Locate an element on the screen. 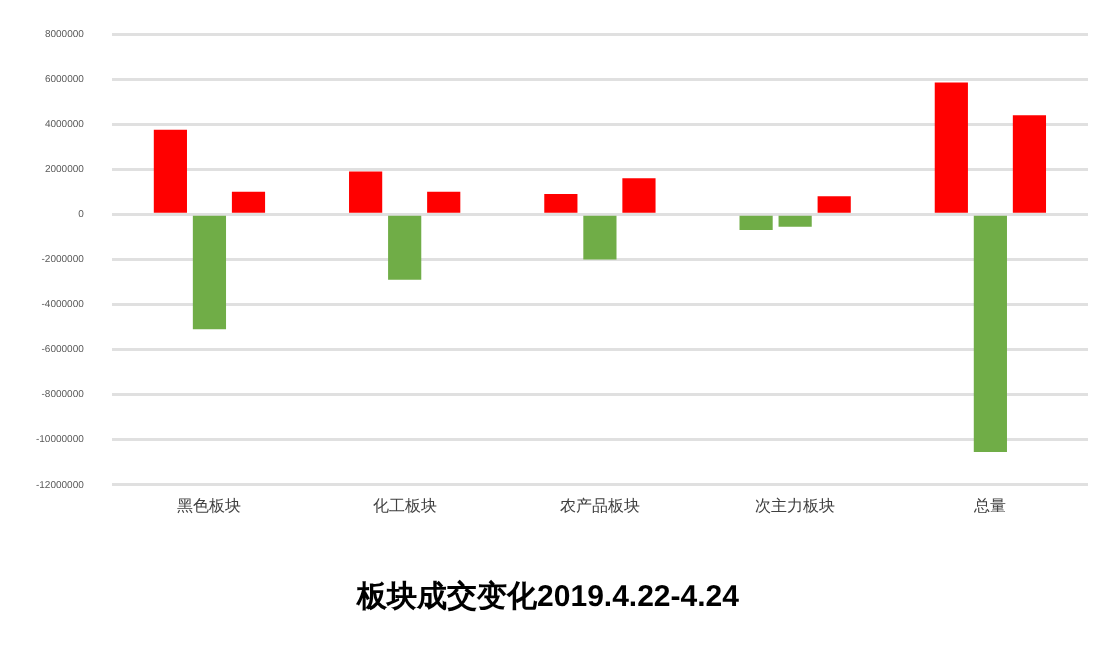 This screenshot has height=660, width=1100. text: 板块成交变化2019.4.22-4.24 is located at coordinates (548, 596).